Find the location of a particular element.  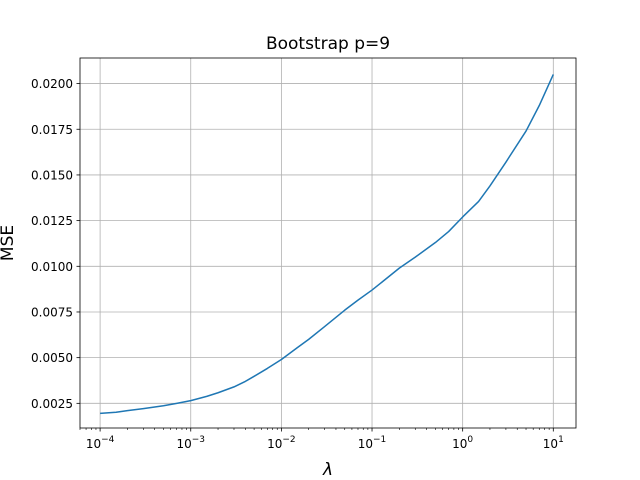

x-tick-label: 10⁻⁴ is located at coordinates (100, 443).